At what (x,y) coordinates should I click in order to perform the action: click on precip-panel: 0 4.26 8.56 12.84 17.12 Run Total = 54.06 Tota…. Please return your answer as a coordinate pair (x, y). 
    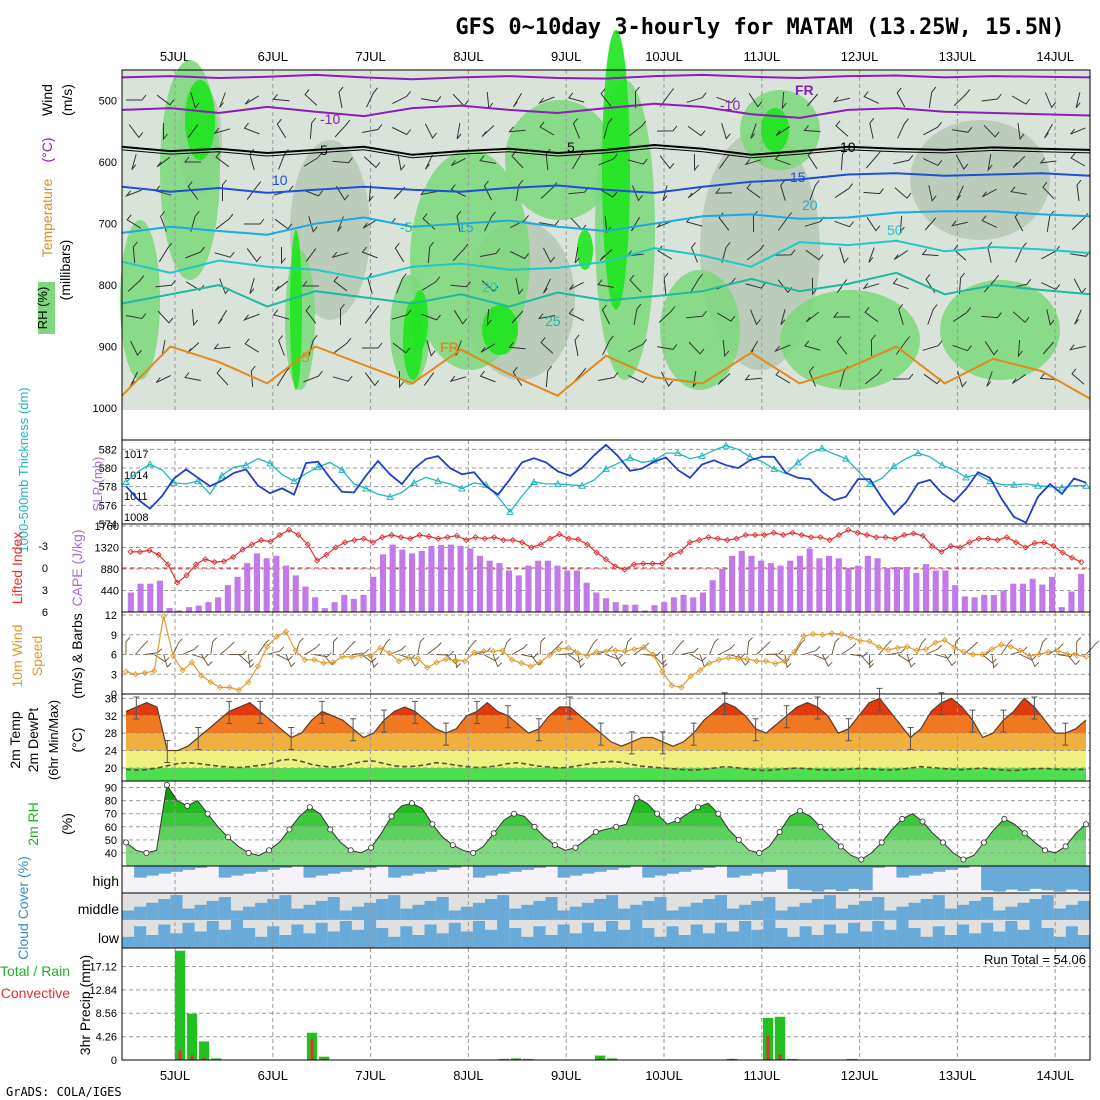
    Looking at the image, I should click on (545, 1007).